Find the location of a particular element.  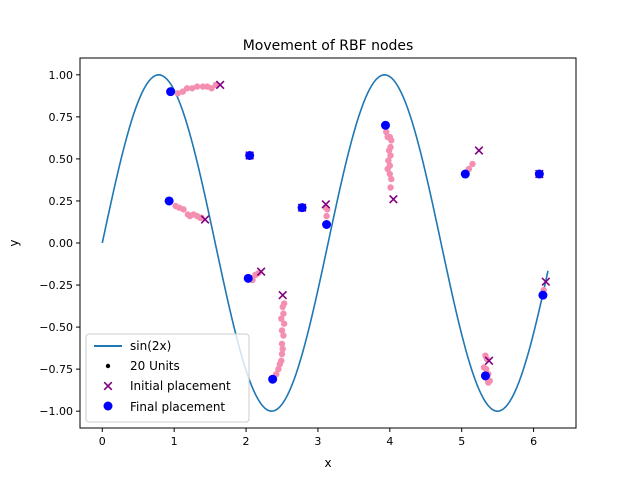

y-tick-label: −0.50 is located at coordinates (56, 327).